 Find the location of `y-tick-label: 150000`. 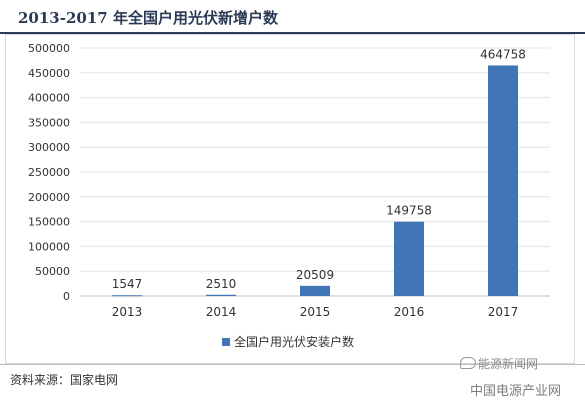

y-tick-label: 150000 is located at coordinates (49, 222).